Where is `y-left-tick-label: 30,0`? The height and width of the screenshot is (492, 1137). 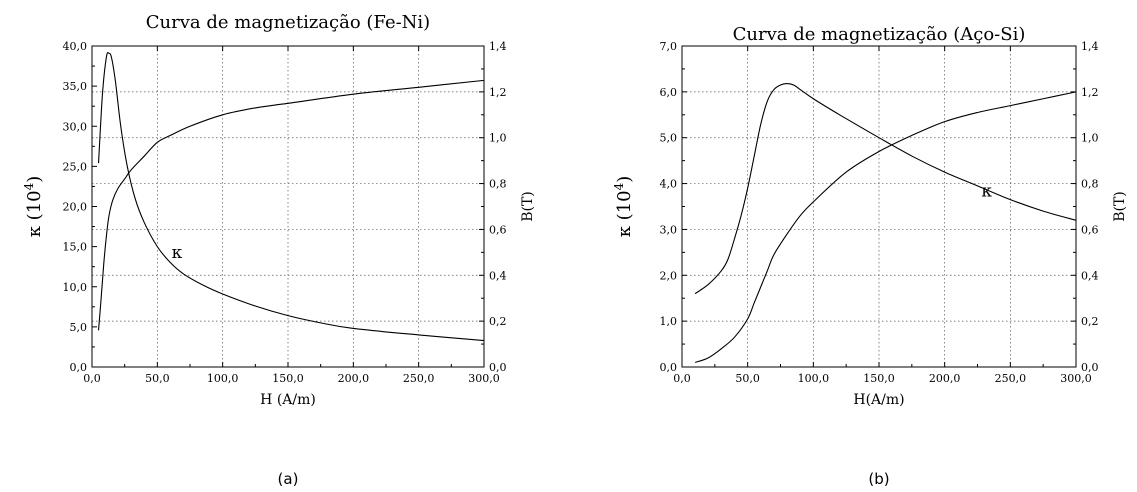 y-left-tick-label: 30,0 is located at coordinates (75, 126).